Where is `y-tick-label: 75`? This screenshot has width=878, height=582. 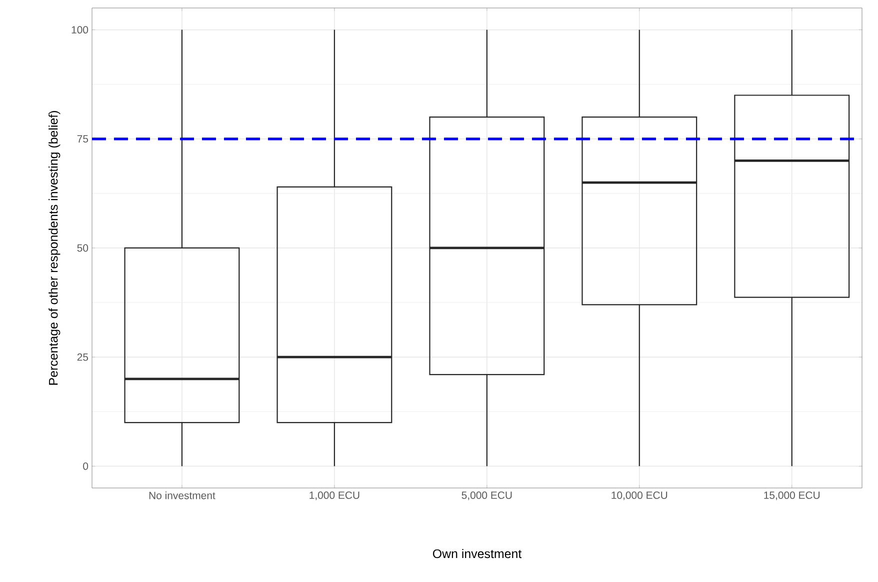
y-tick-label: 75 is located at coordinates (82, 139).